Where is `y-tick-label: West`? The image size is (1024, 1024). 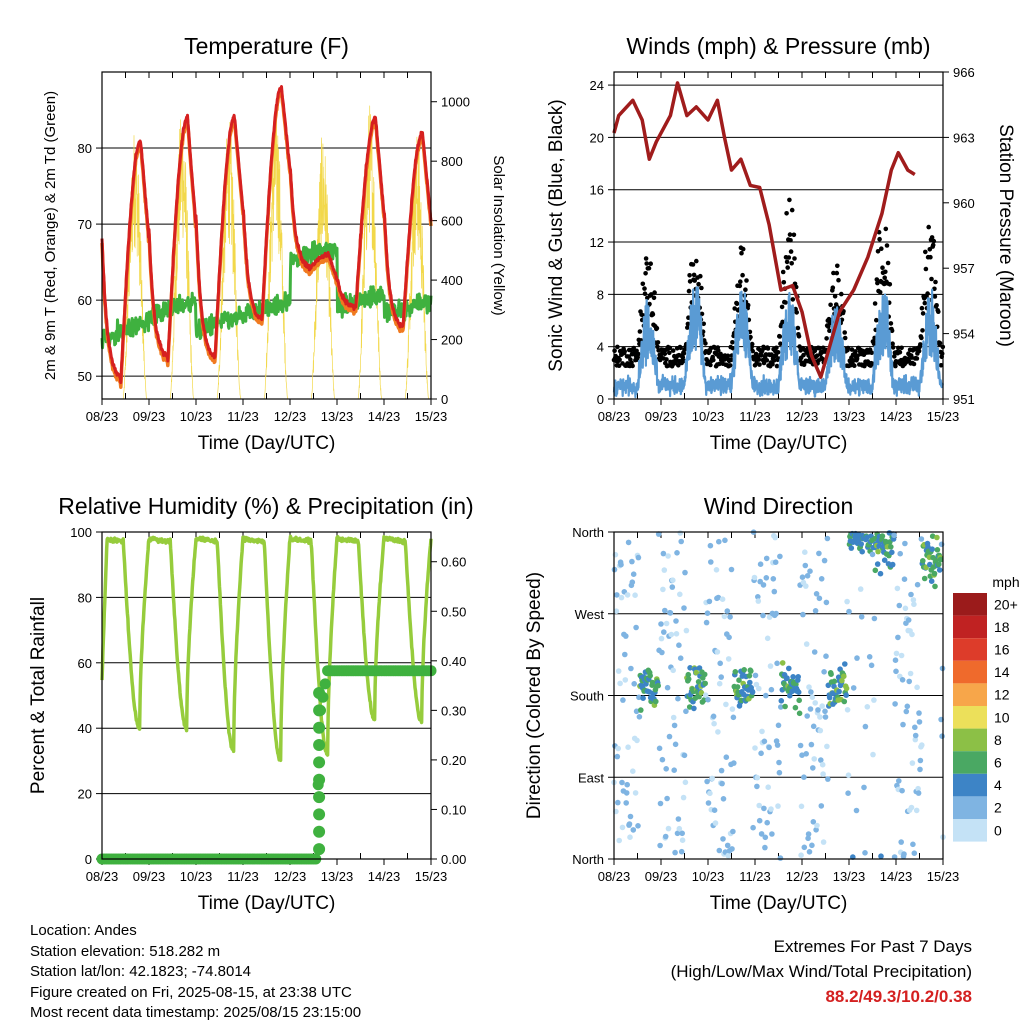 y-tick-label: West is located at coordinates (590, 614).